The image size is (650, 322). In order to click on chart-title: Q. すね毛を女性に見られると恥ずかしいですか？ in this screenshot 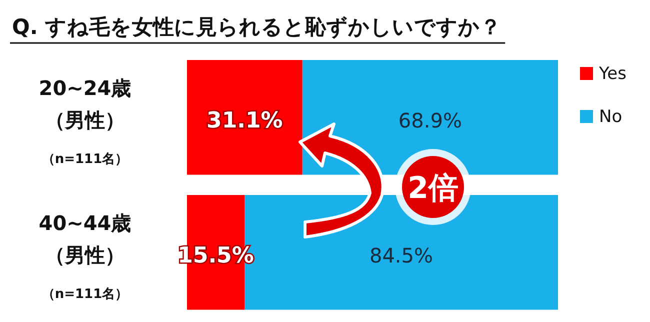, I will do `click(257, 27)`.